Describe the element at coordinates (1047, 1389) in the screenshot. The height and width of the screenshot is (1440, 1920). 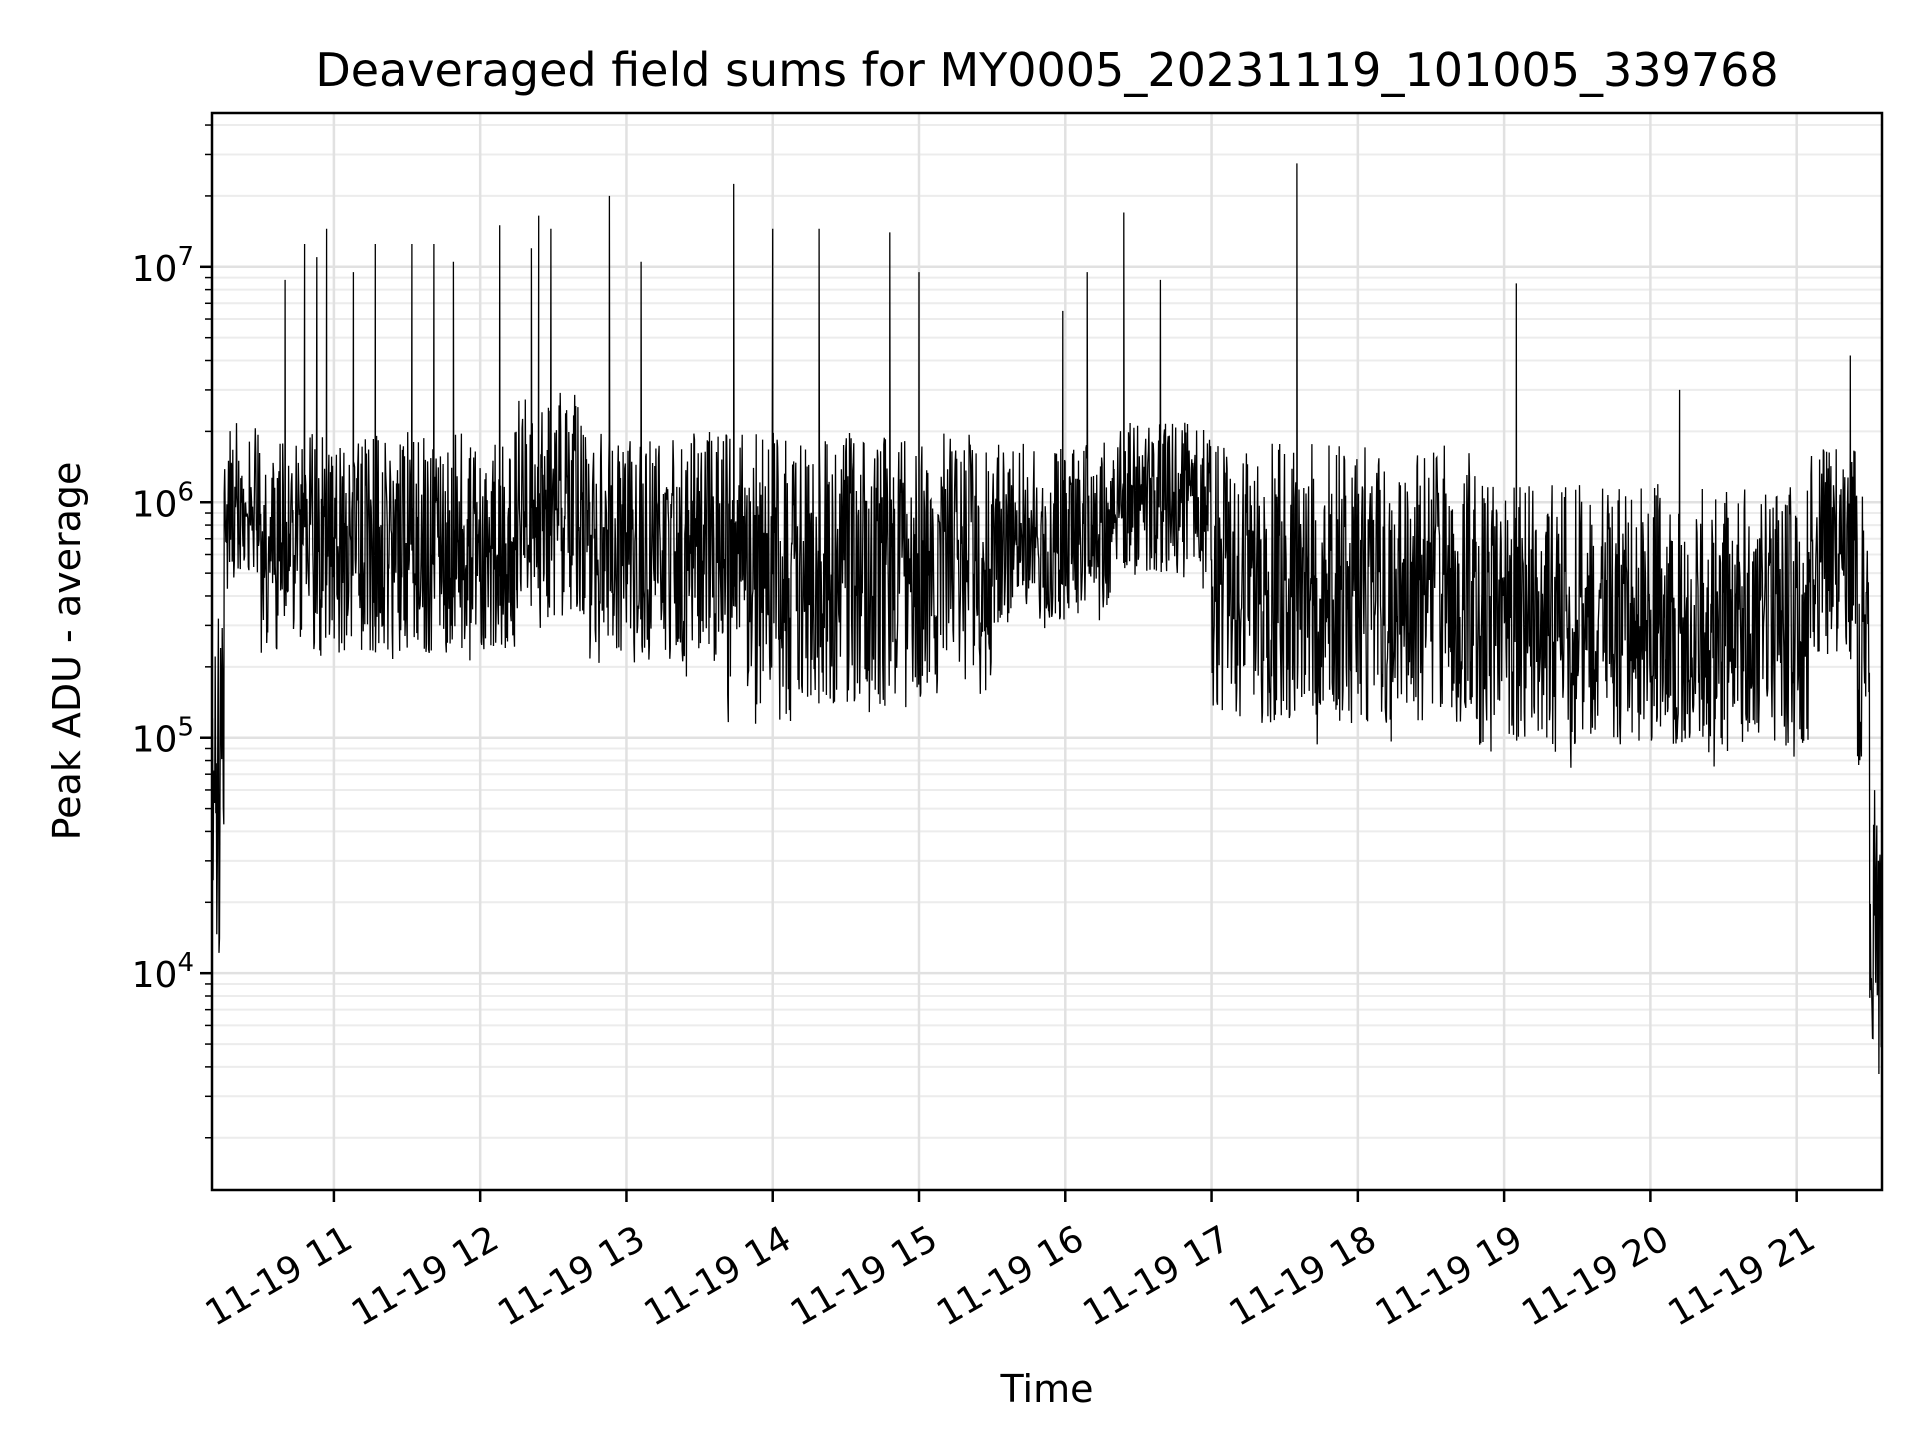
I see `x-axis-label: Time` at that location.